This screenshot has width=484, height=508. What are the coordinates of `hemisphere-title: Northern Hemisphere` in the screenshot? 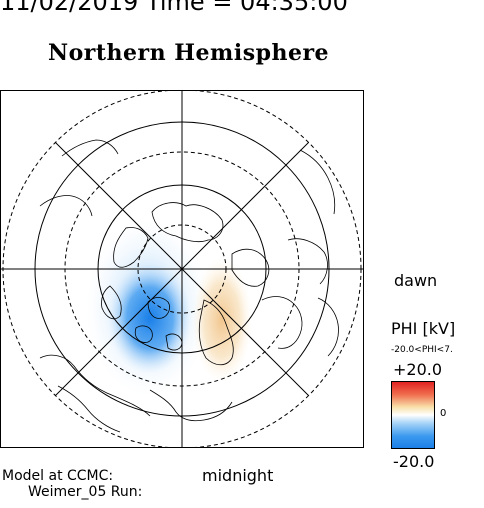 It's located at (189, 53).